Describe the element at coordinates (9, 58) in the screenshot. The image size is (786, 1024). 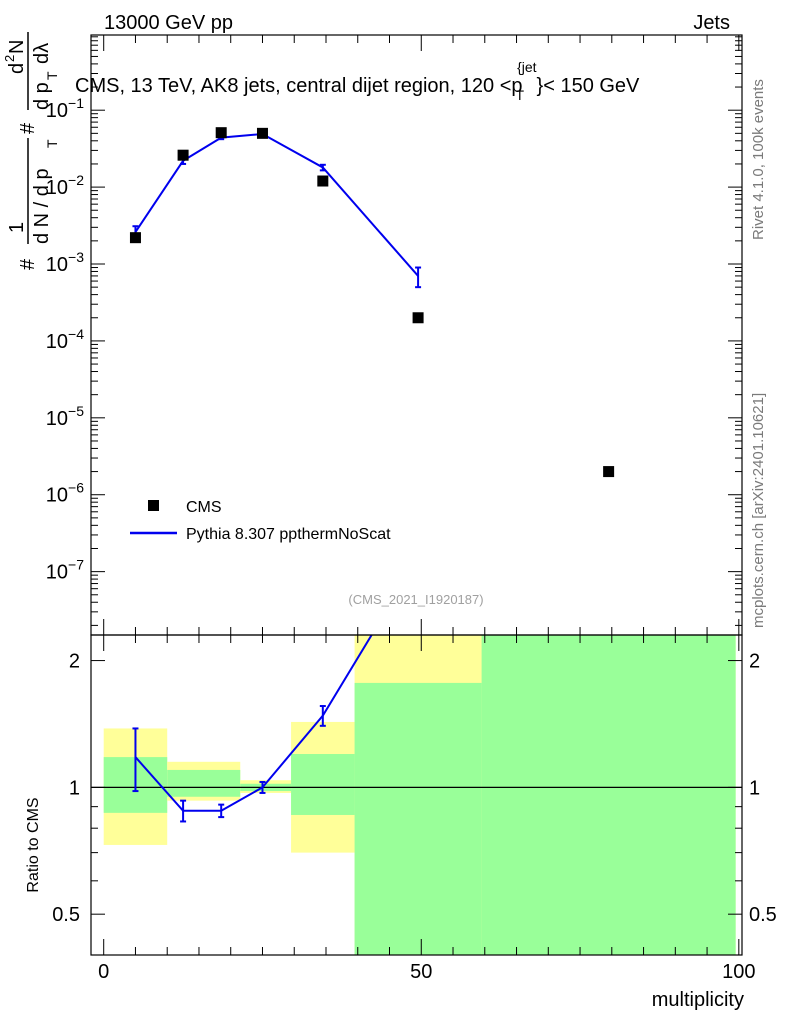
I see `ylabel-2: 2` at that location.